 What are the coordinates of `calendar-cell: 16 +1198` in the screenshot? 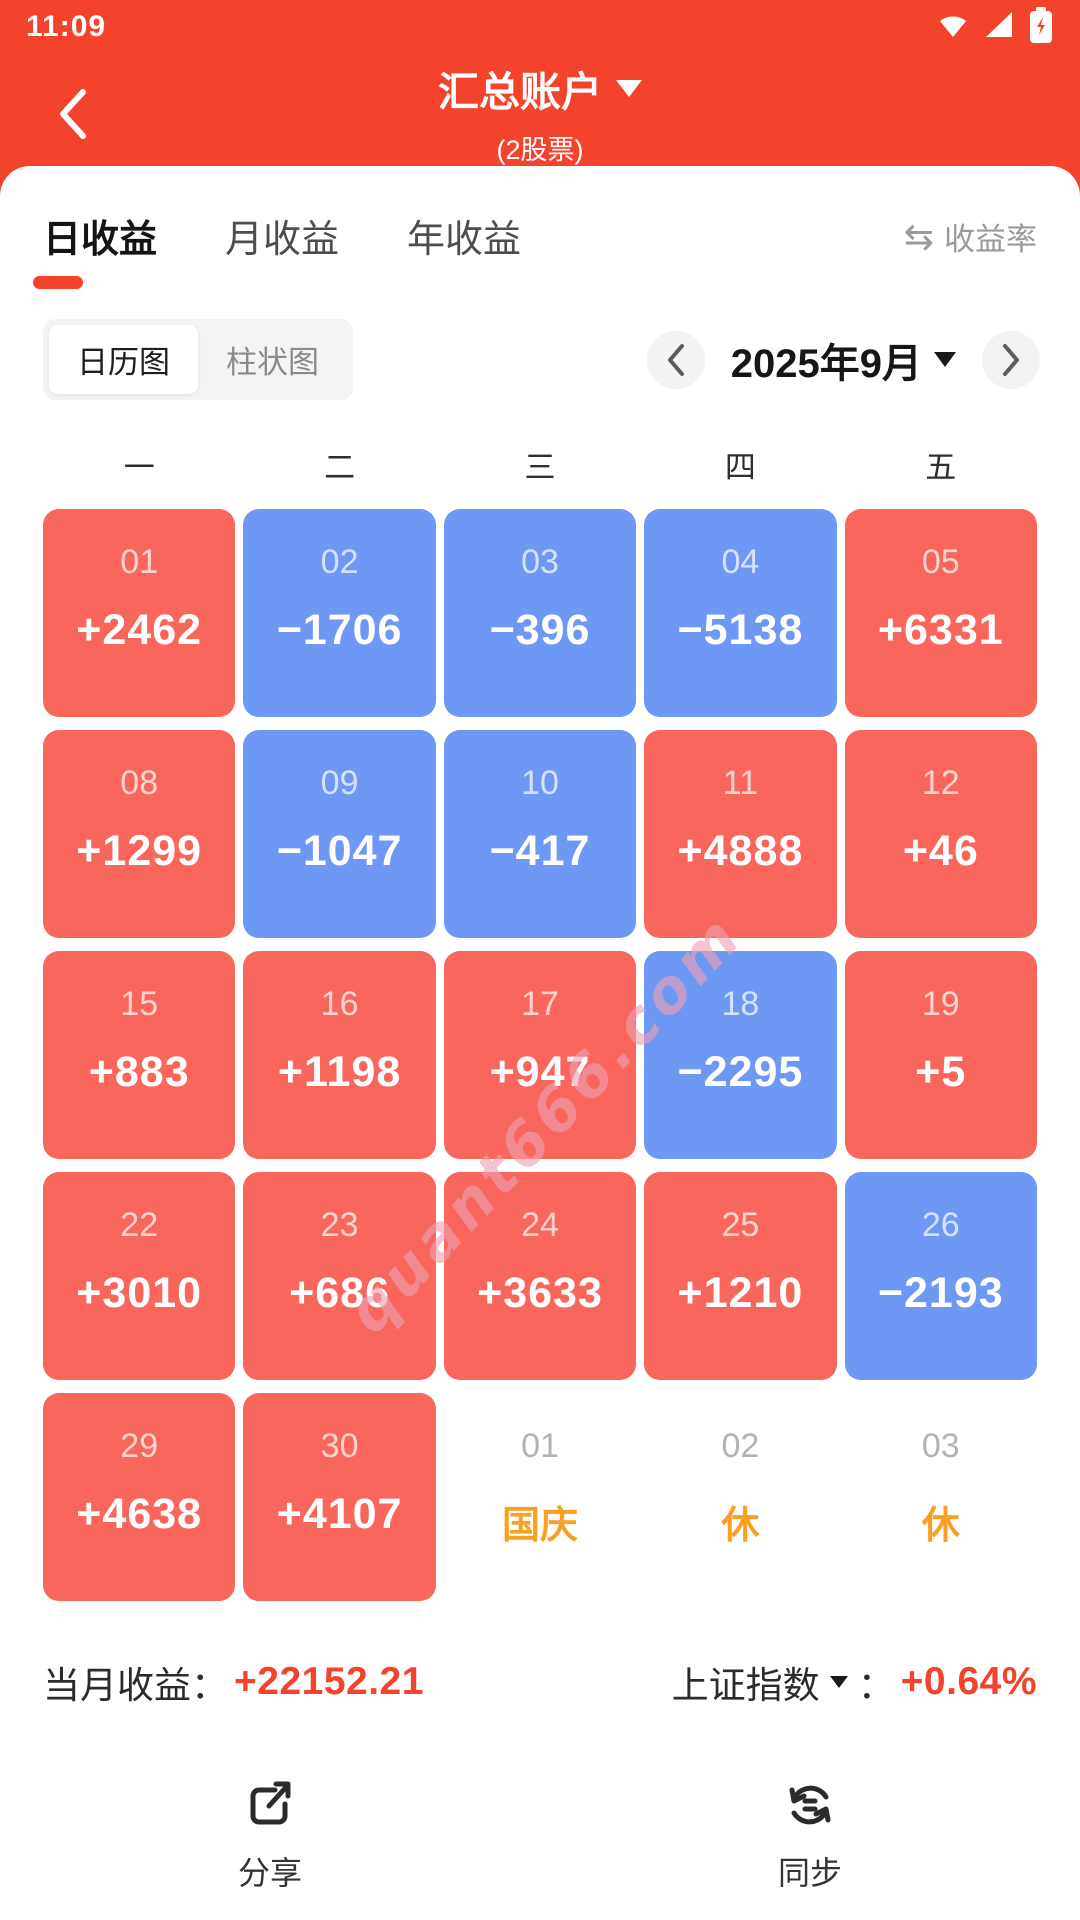 It's located at (339, 1055).